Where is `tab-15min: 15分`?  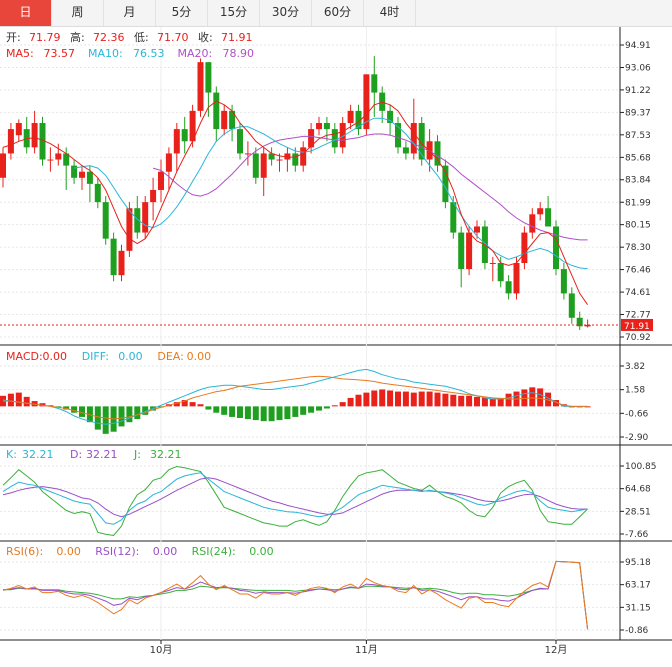
tab-15min: 15分 is located at coordinates (234, 13).